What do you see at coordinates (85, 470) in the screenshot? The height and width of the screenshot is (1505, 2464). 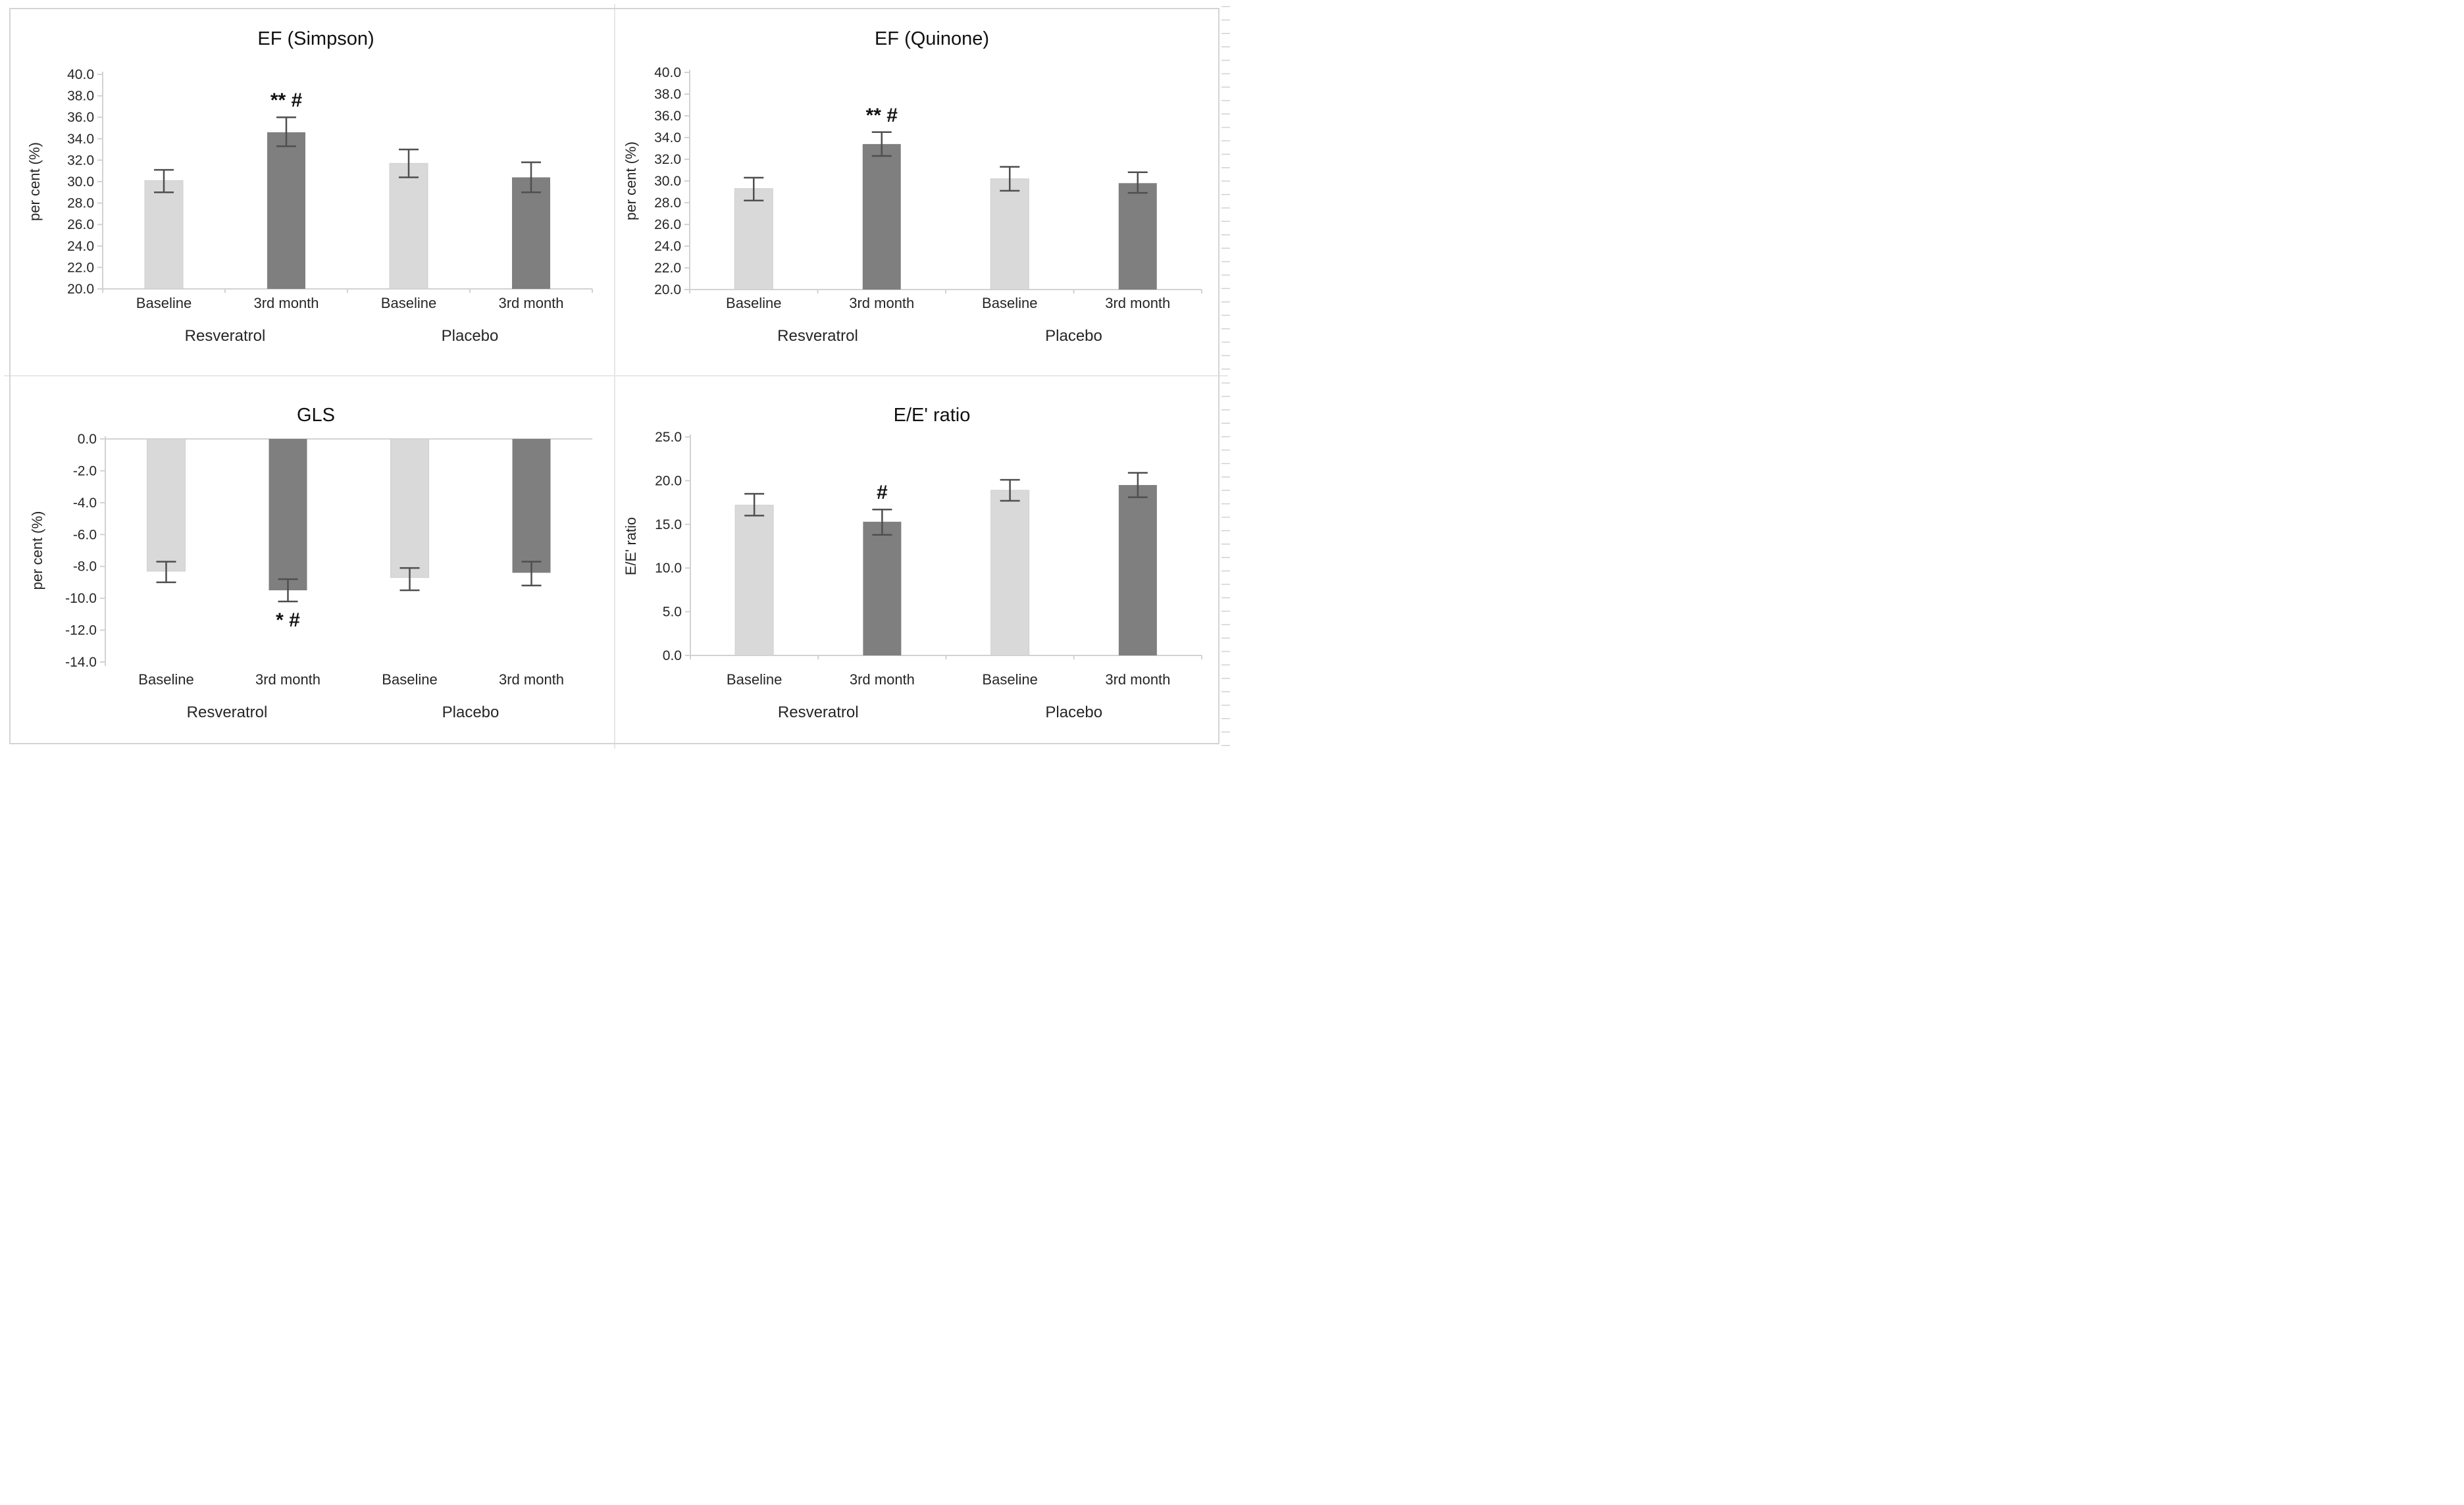 I see `y-tick-label: -2.0` at bounding box center [85, 470].